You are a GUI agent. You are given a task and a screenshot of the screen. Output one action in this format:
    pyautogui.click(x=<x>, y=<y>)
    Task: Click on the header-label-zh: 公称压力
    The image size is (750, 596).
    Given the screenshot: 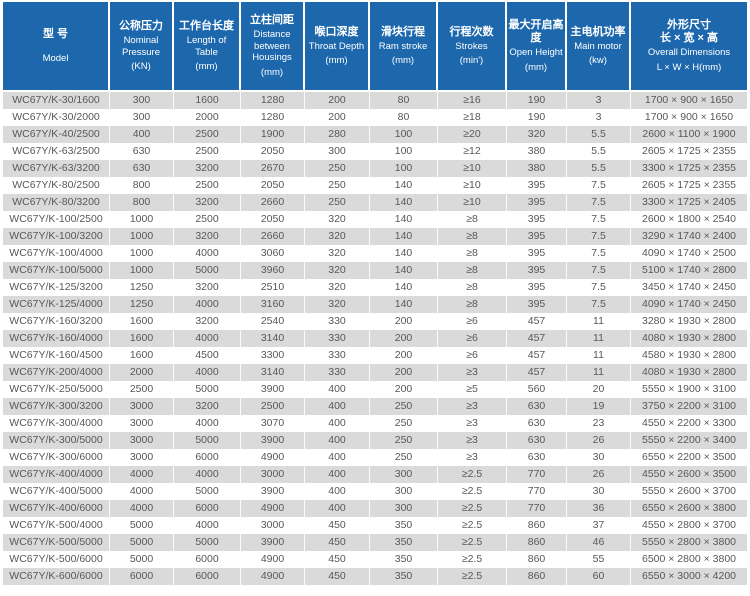 What is the action you would take?
    pyautogui.click(x=141, y=26)
    